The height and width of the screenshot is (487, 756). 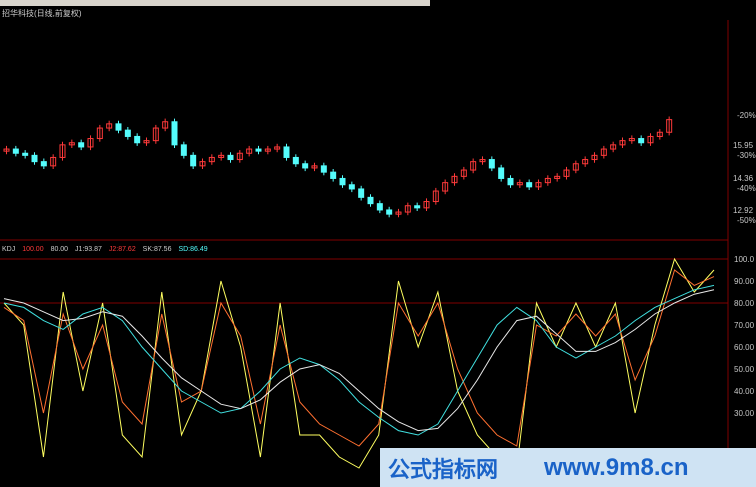 What do you see at coordinates (744, 391) in the screenshot?
I see `kdj-tick: 40.00` at bounding box center [744, 391].